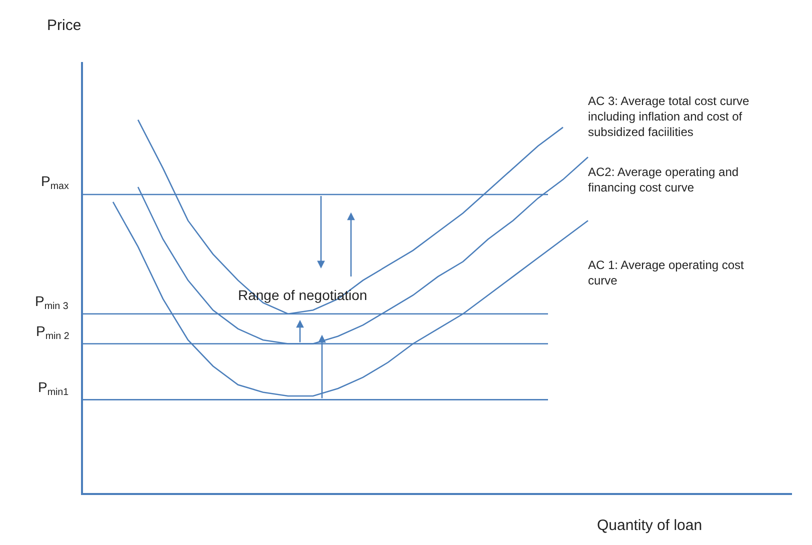 The height and width of the screenshot is (545, 812). Describe the element at coordinates (53, 388) in the screenshot. I see `ref-line-label: P$_{min1}$` at that location.